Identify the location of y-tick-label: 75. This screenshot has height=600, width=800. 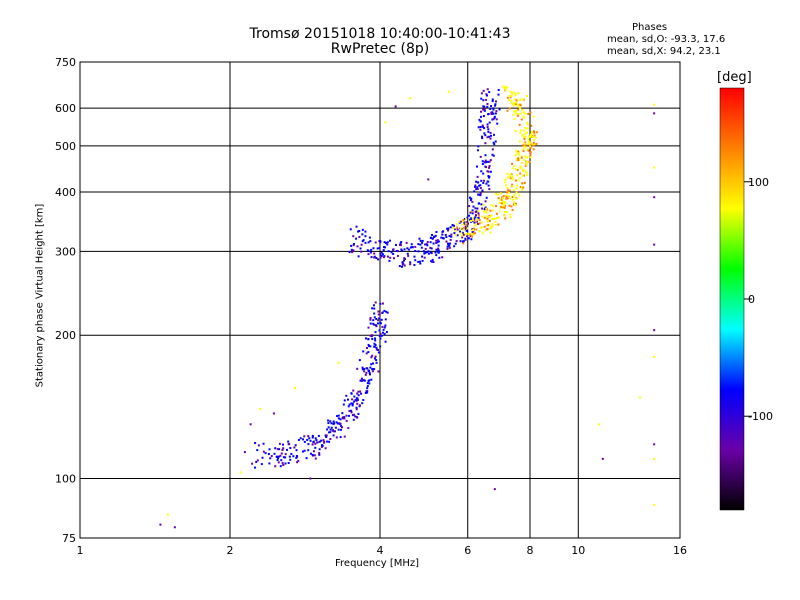
(69, 538).